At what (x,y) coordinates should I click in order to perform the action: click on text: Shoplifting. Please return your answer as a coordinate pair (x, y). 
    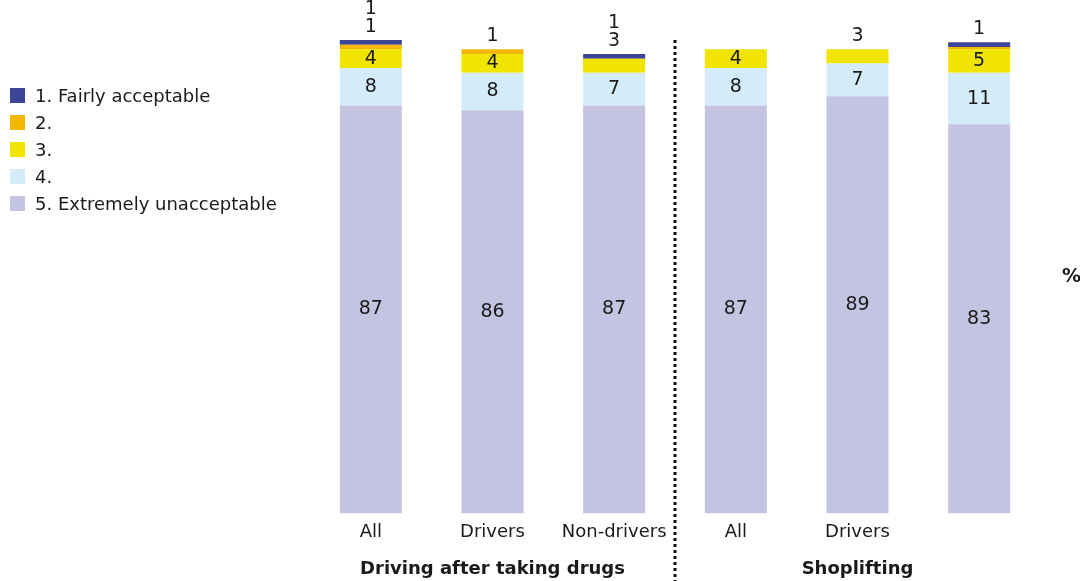
    Looking at the image, I should click on (857, 567).